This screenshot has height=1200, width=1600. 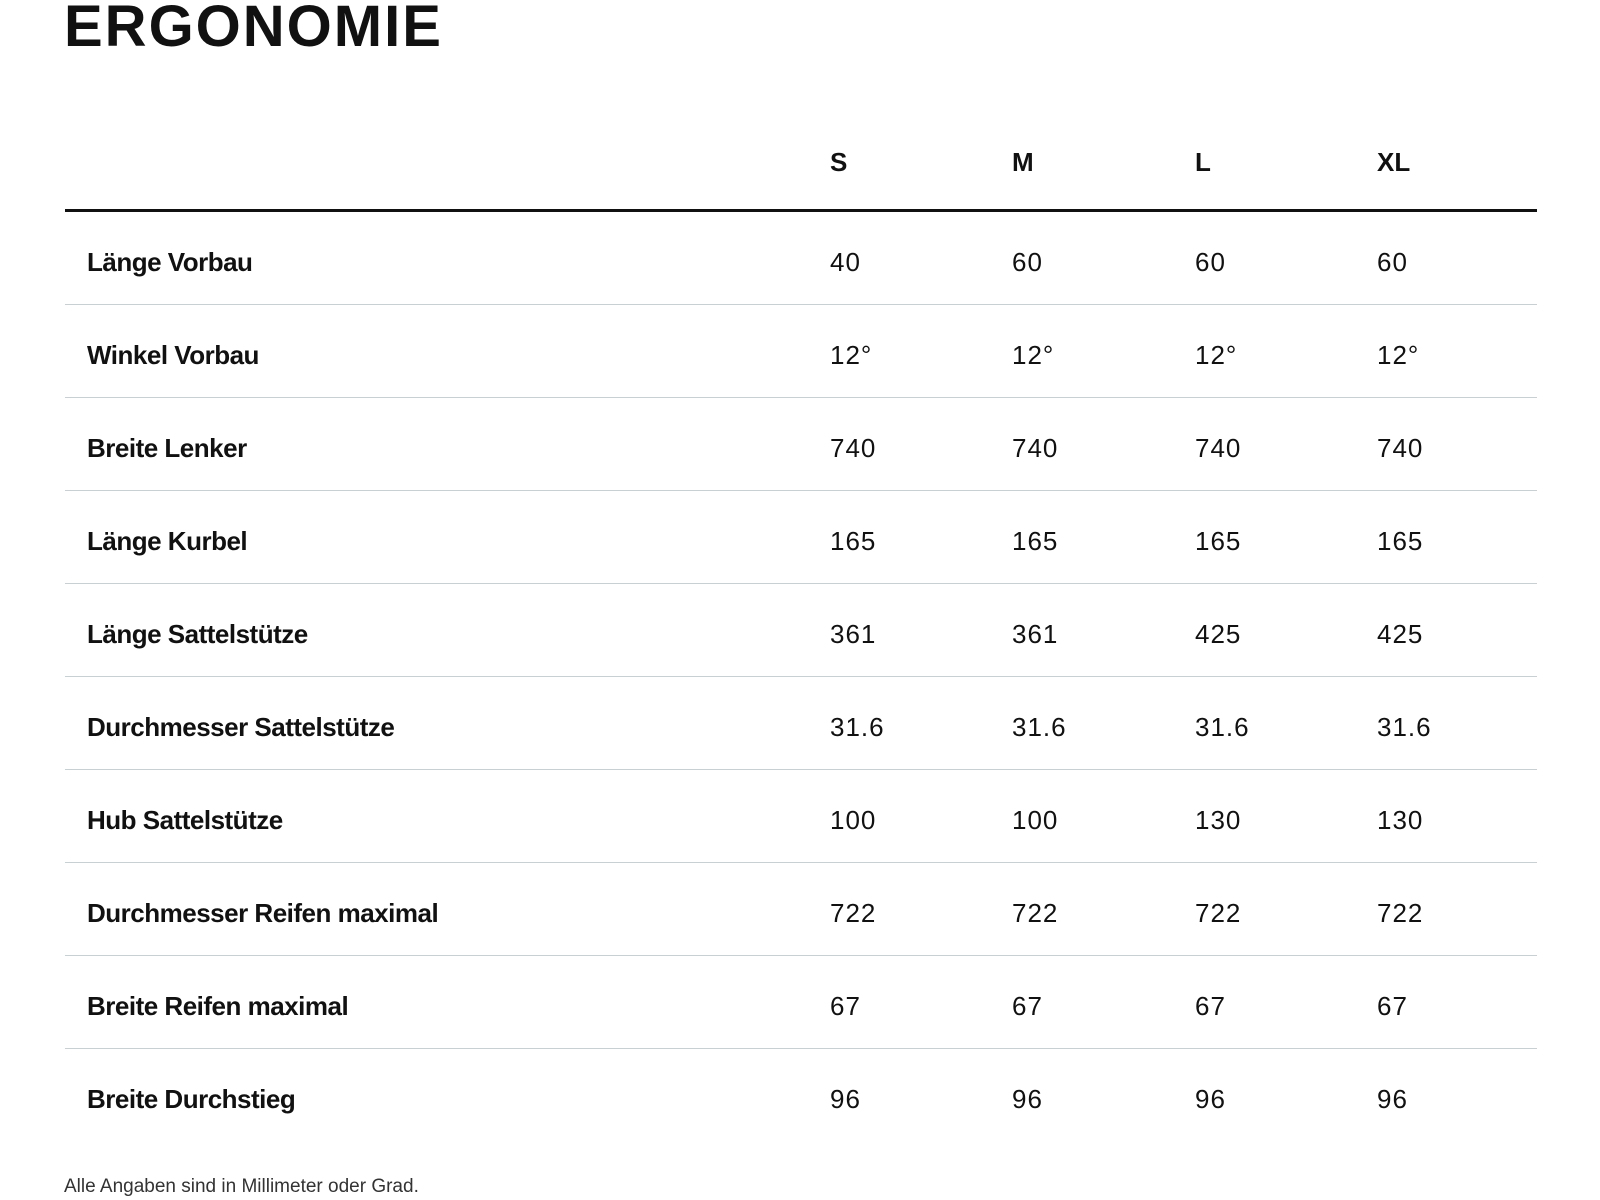 What do you see at coordinates (185, 820) in the screenshot?
I see `row-label: Hub Sattelstütze` at bounding box center [185, 820].